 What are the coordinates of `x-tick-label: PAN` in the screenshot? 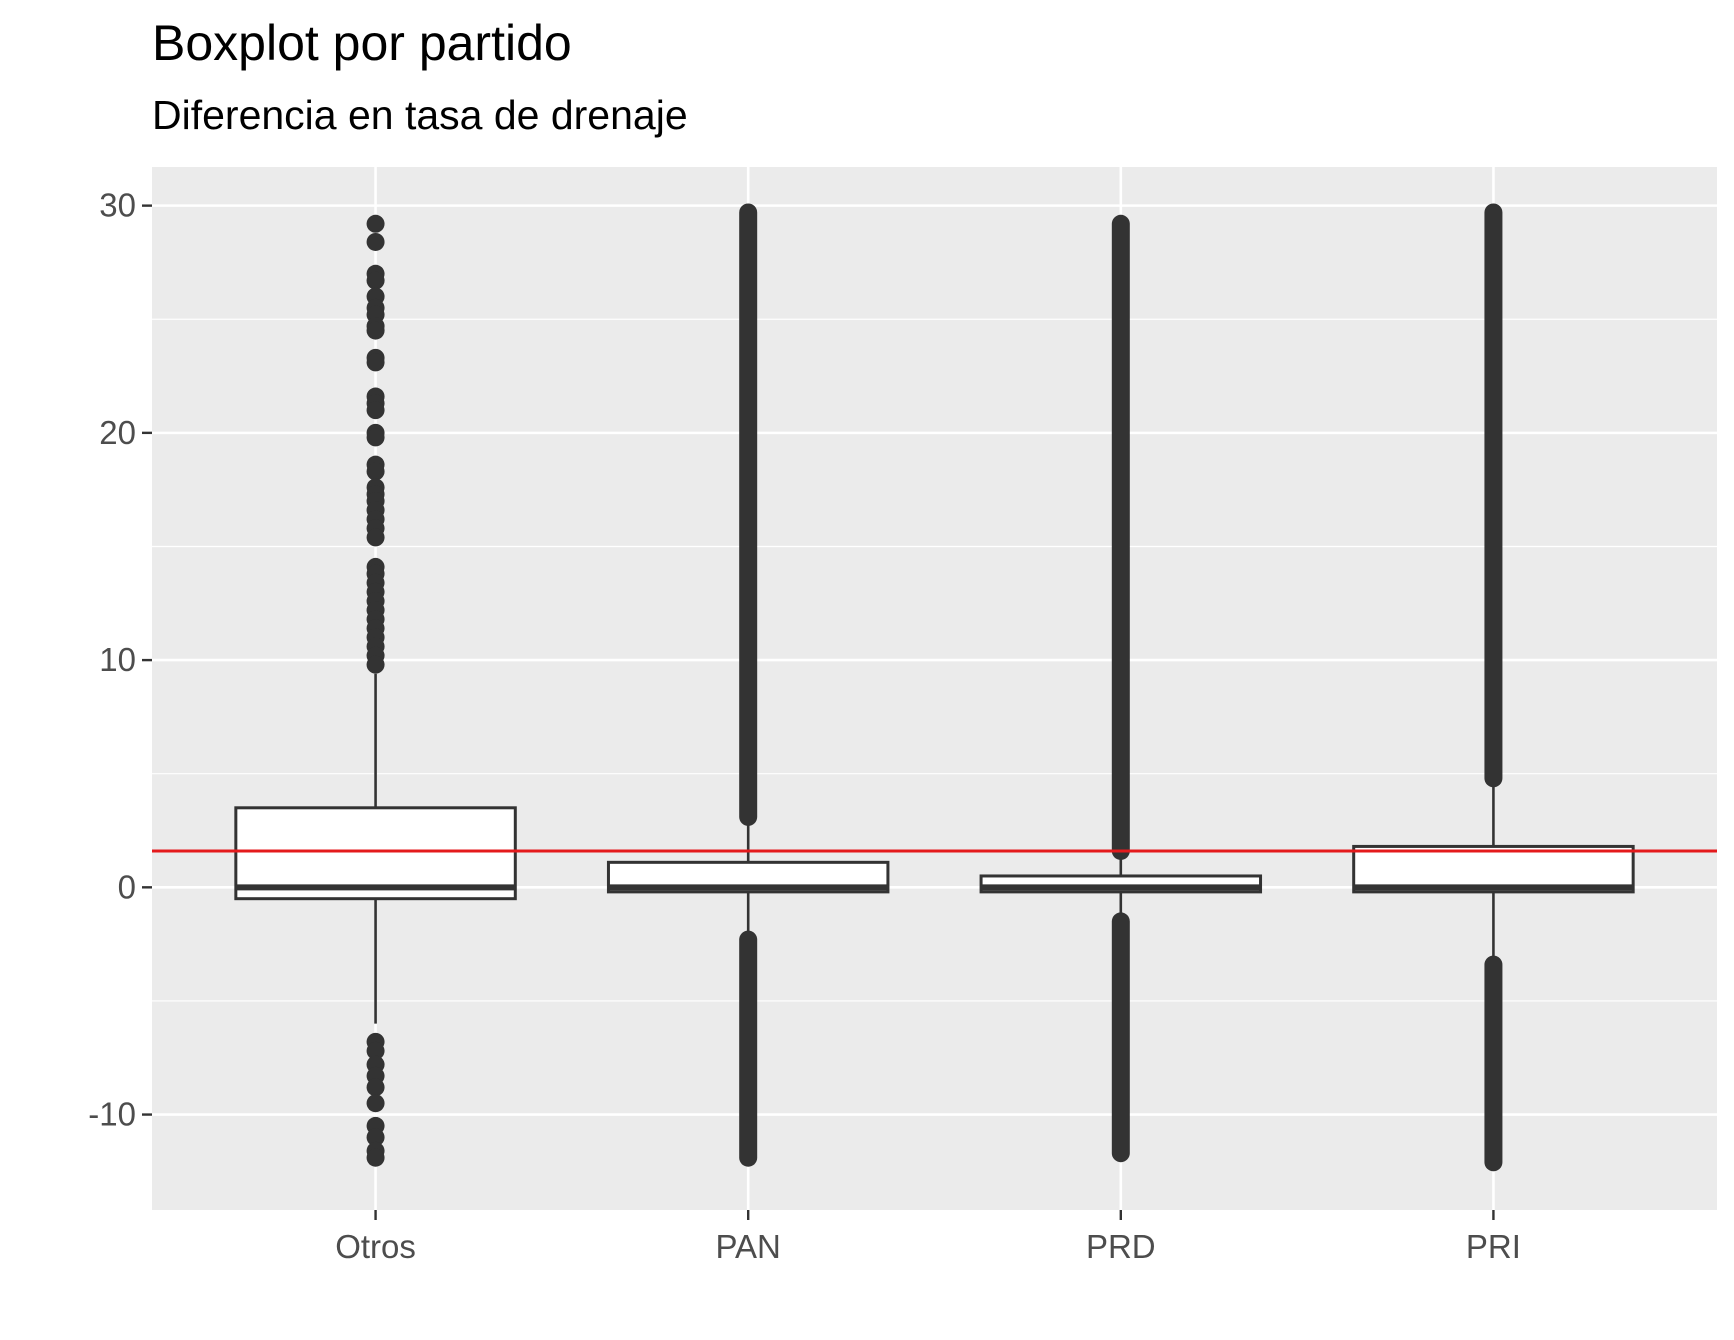 It's located at (747, 1246).